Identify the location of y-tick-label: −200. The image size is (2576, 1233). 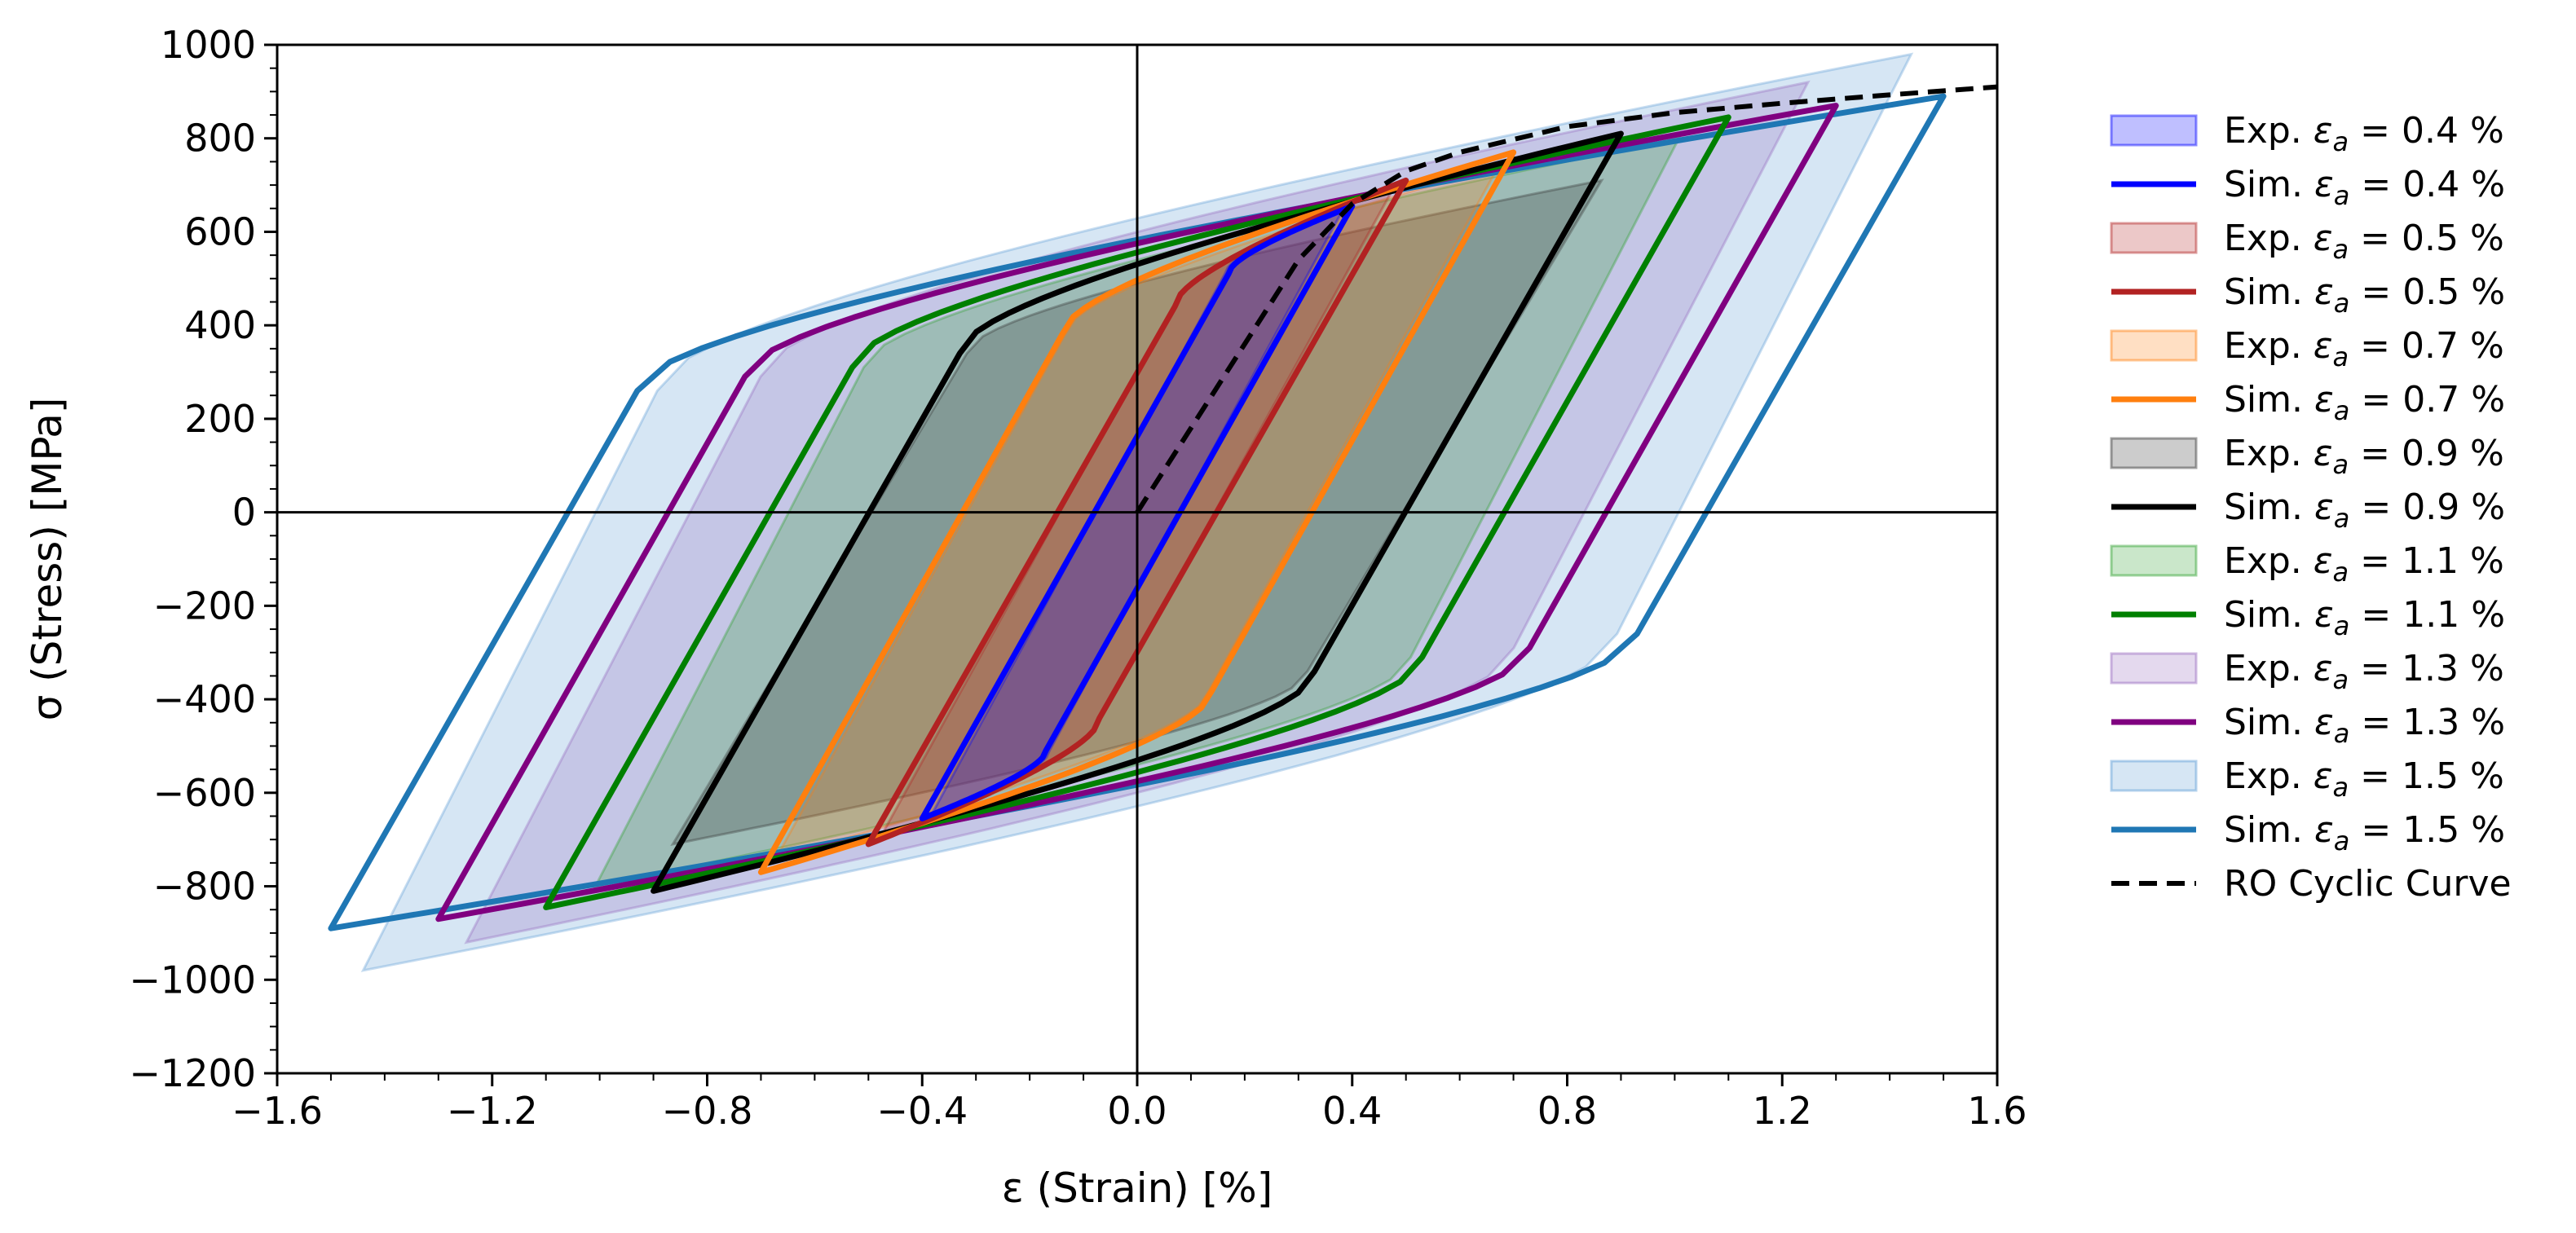
(204, 605).